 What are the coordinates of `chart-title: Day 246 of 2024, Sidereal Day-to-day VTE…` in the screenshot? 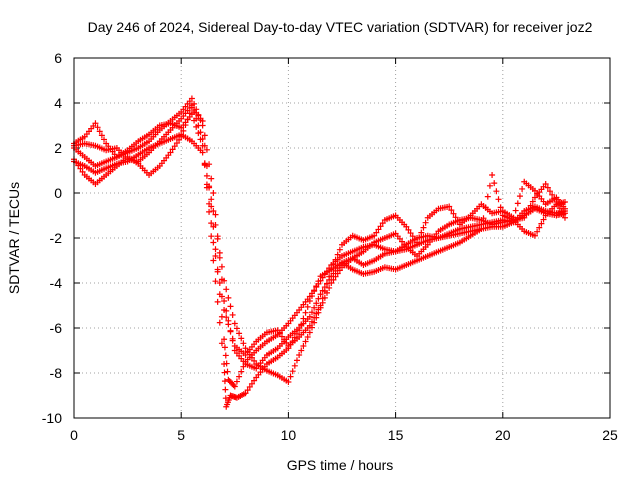 It's located at (340, 27).